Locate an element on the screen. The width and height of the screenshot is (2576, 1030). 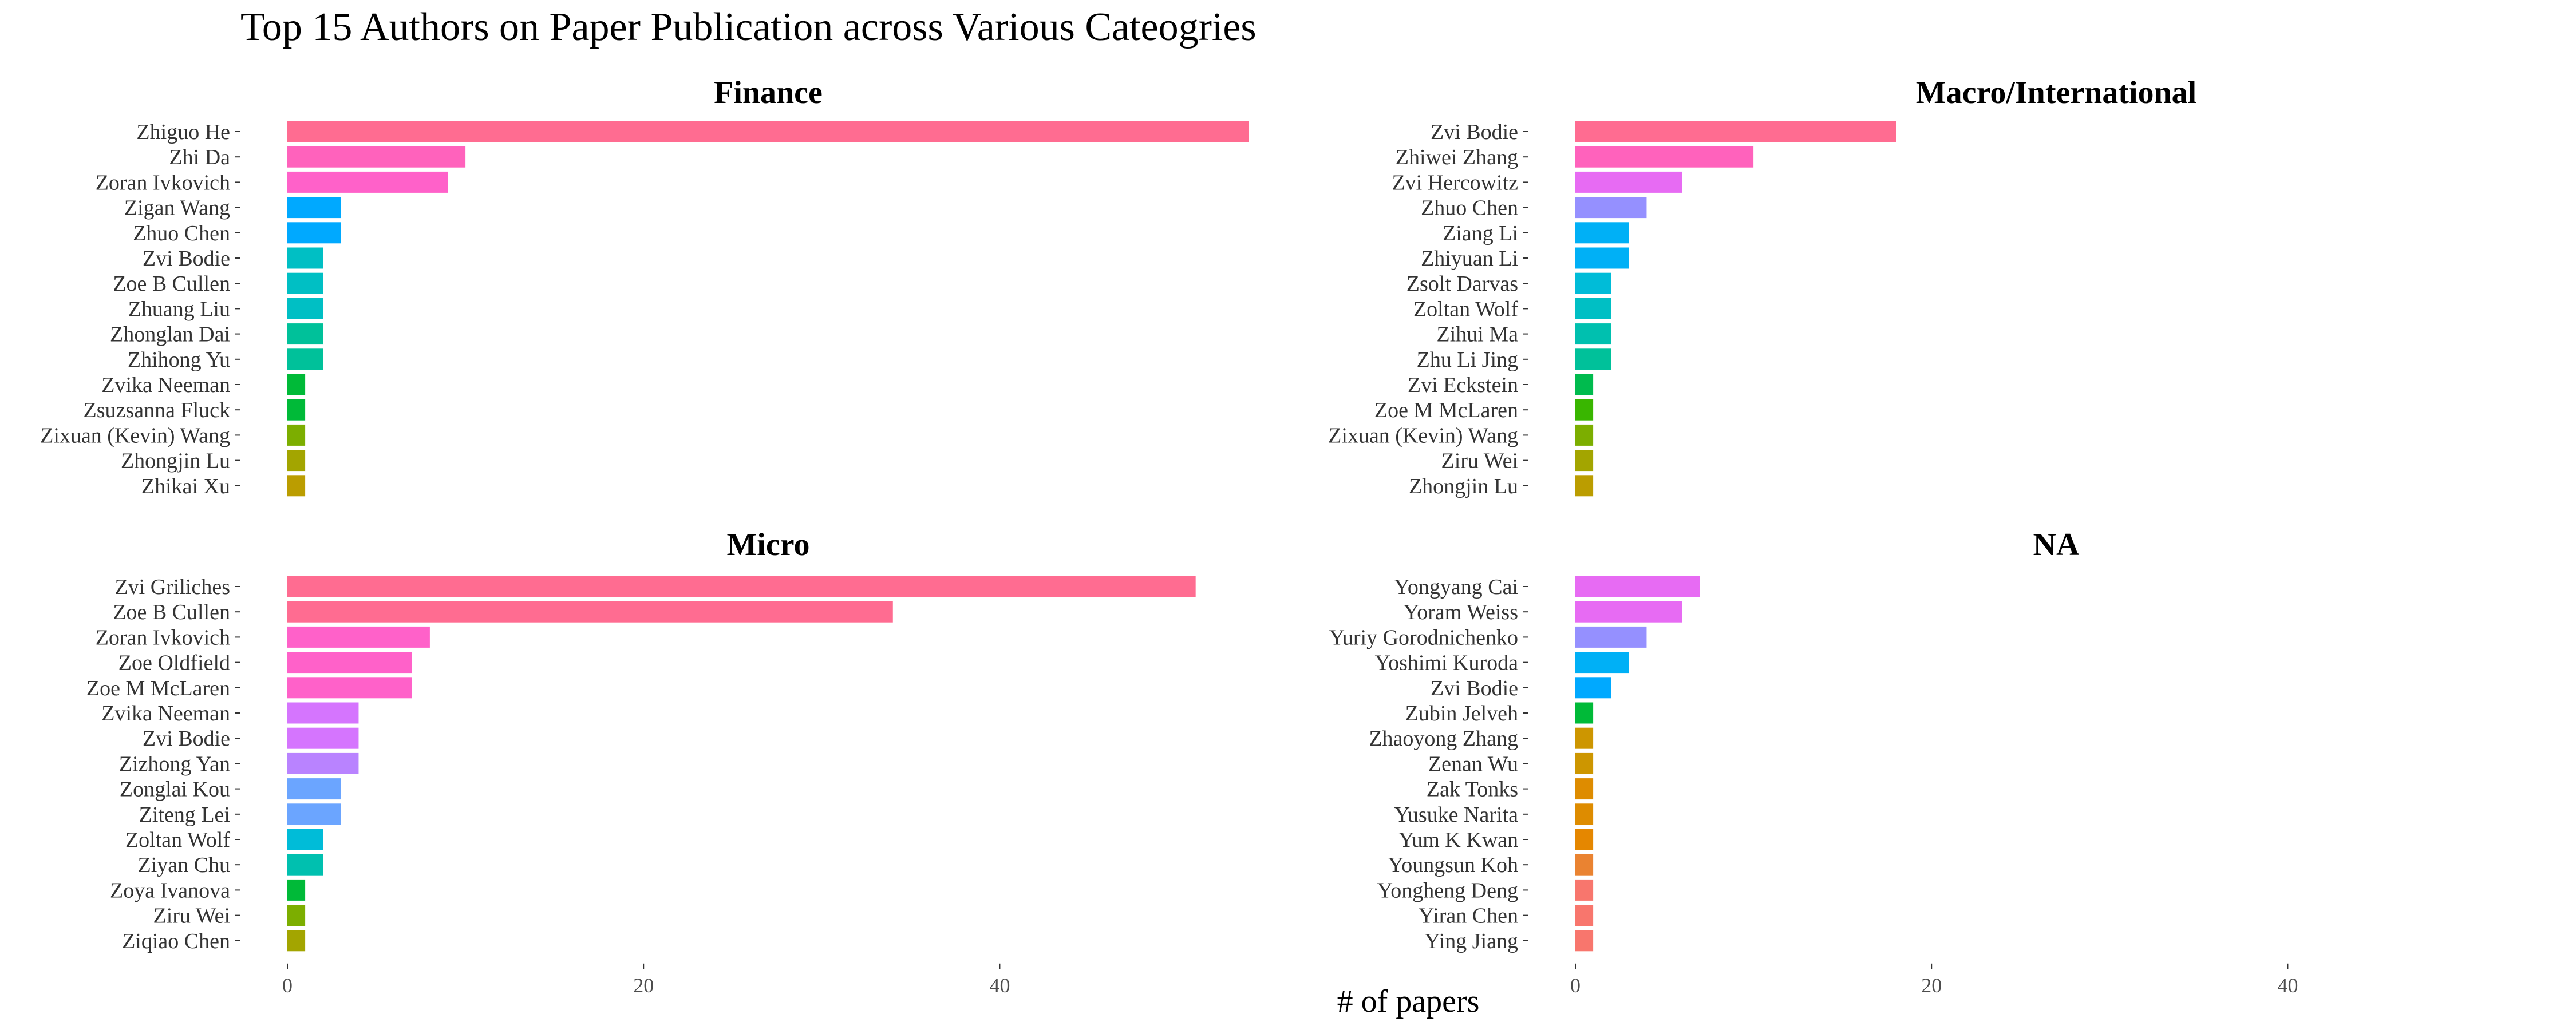
category-label: Ying Jiang is located at coordinates (1471, 941).